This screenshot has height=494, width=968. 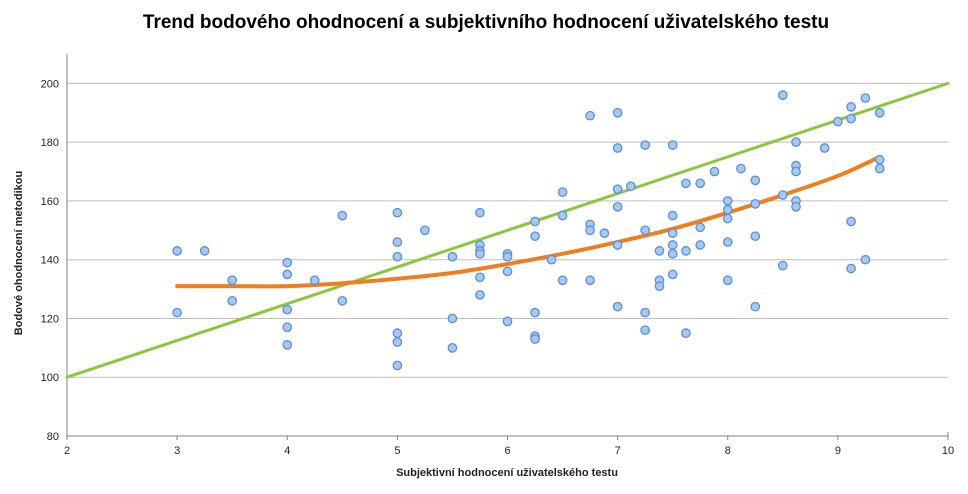 What do you see at coordinates (618, 451) in the screenshot?
I see `x-tick-label: 7` at bounding box center [618, 451].